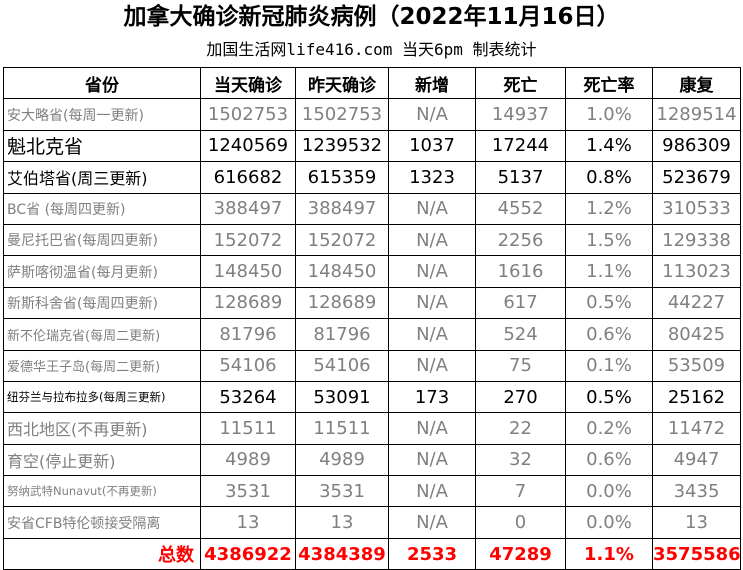 The image size is (743, 570). Describe the element at coordinates (520, 114) in the screenshot. I see `cell: 14937` at that location.